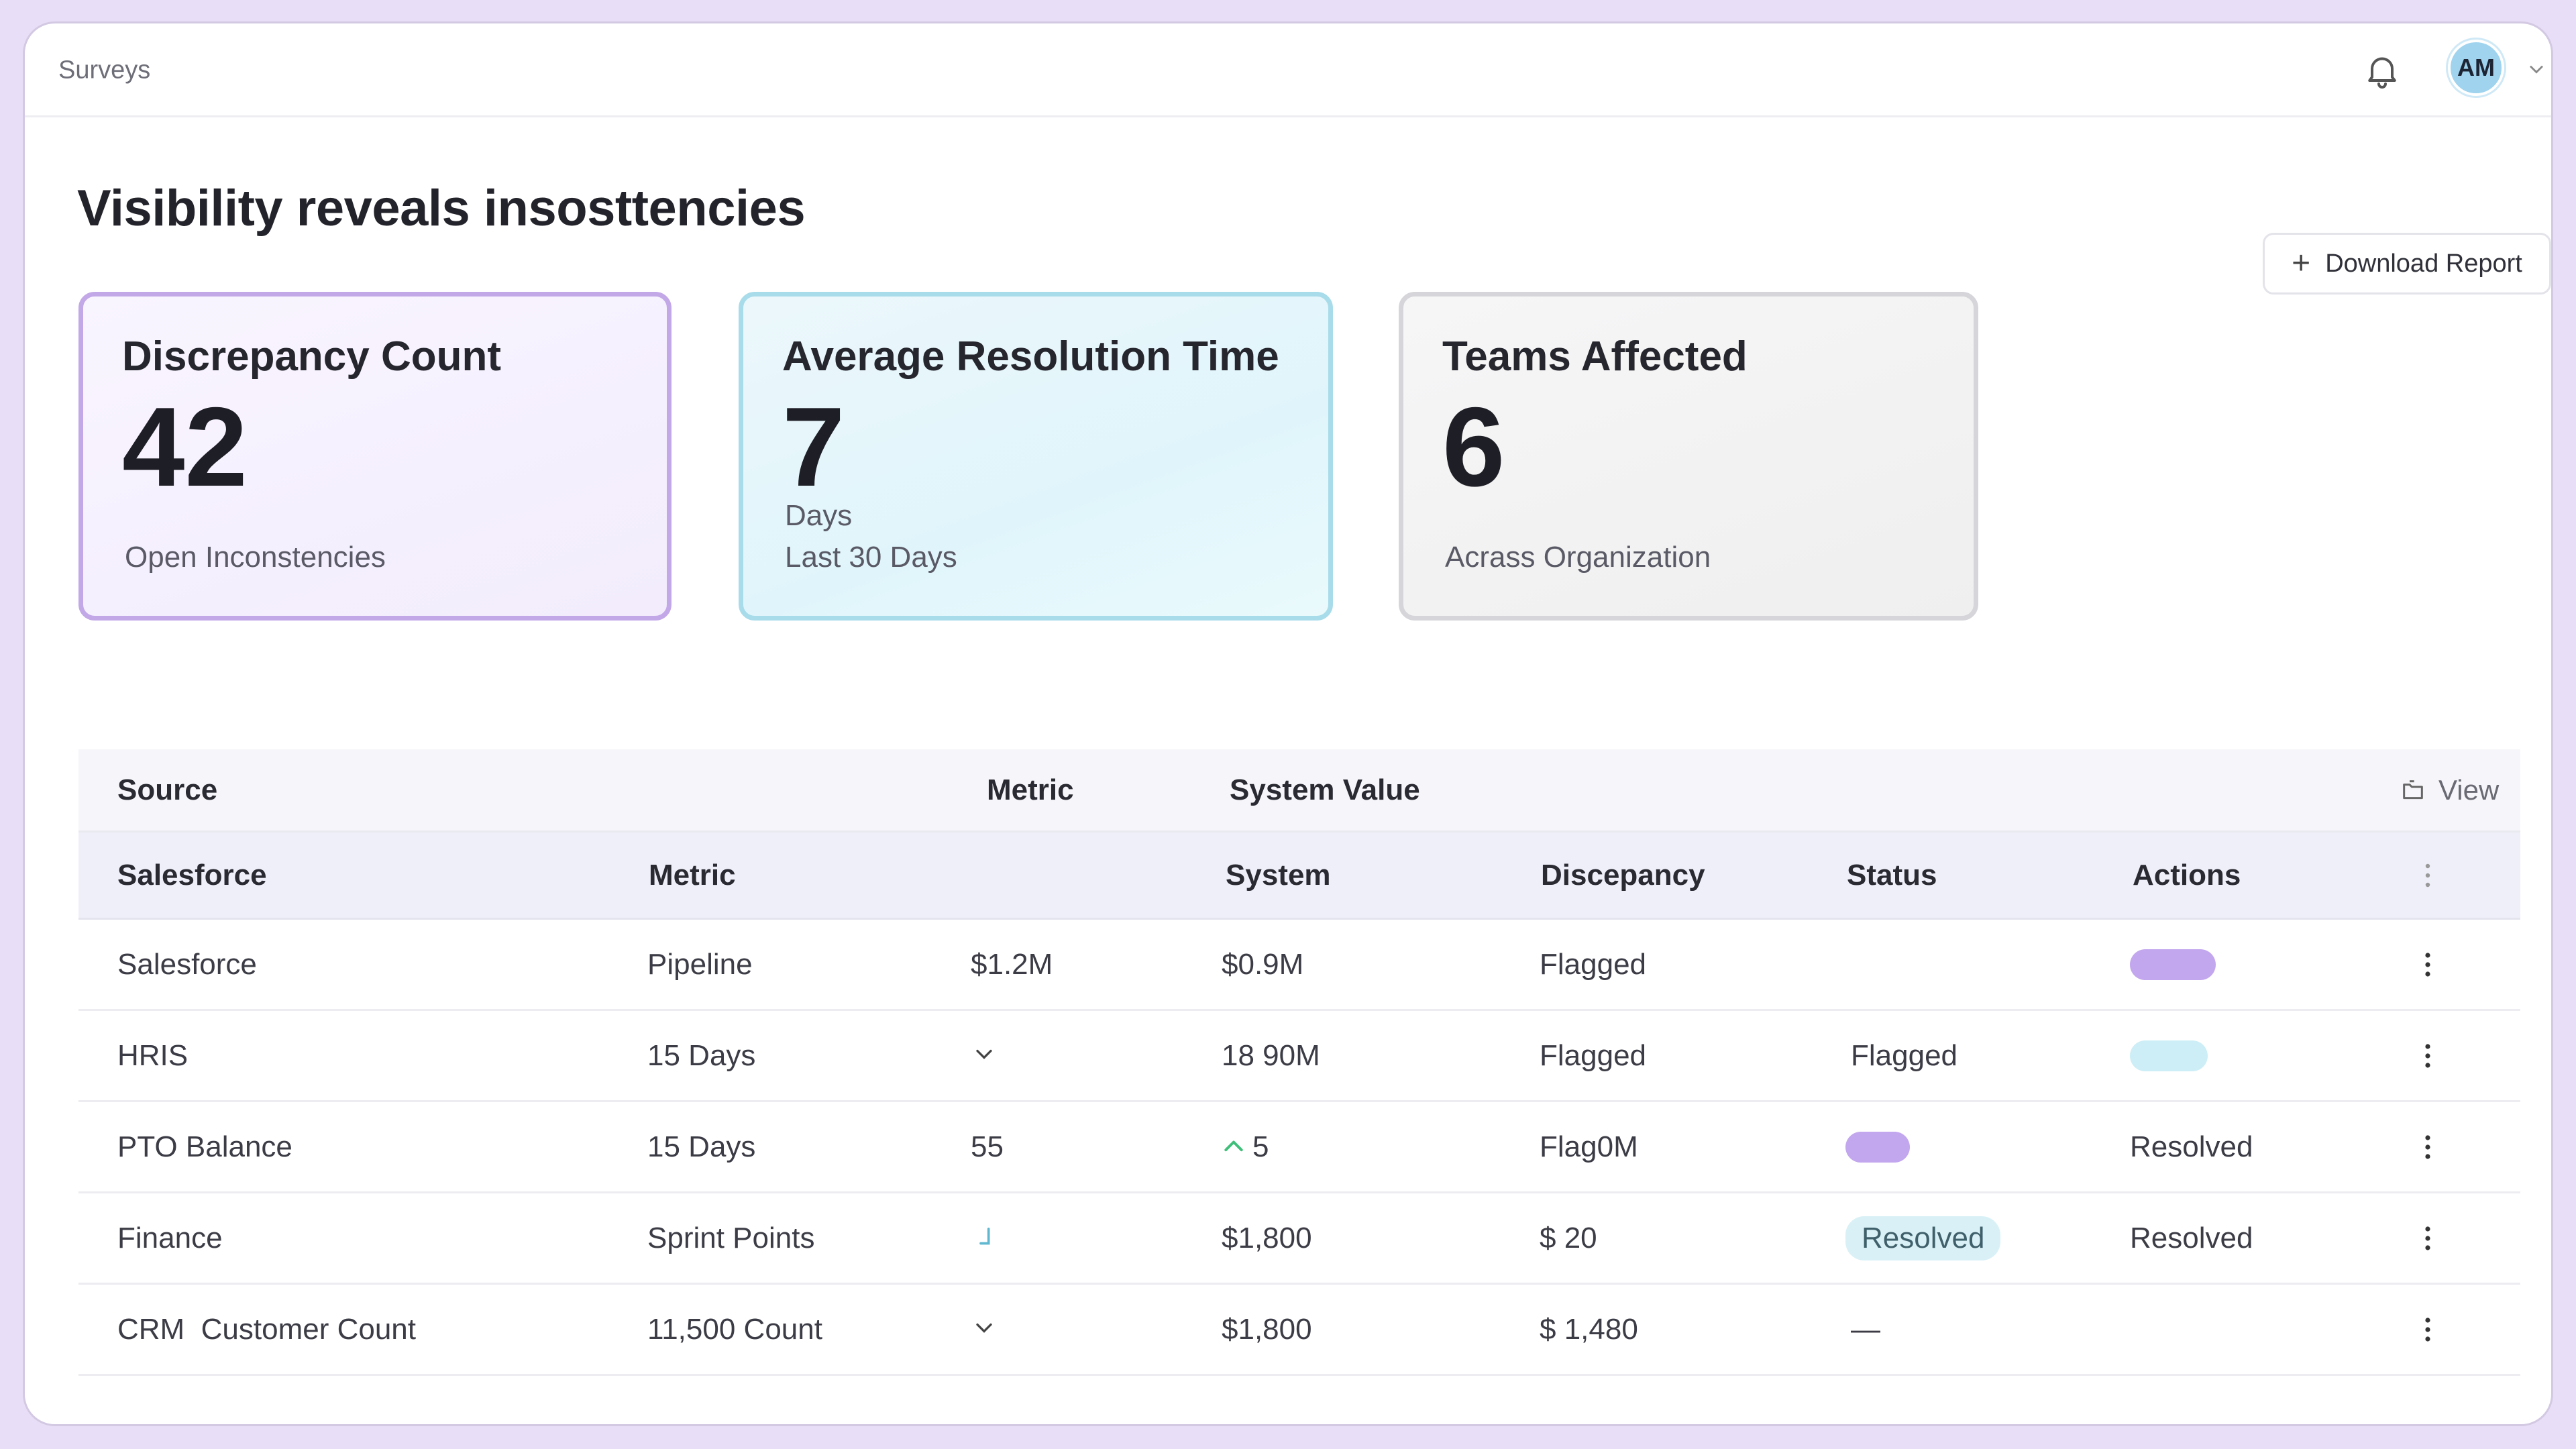 Image resolution: width=2576 pixels, height=1449 pixels. What do you see at coordinates (2413, 789) in the screenshot?
I see `view-icon` at bounding box center [2413, 789].